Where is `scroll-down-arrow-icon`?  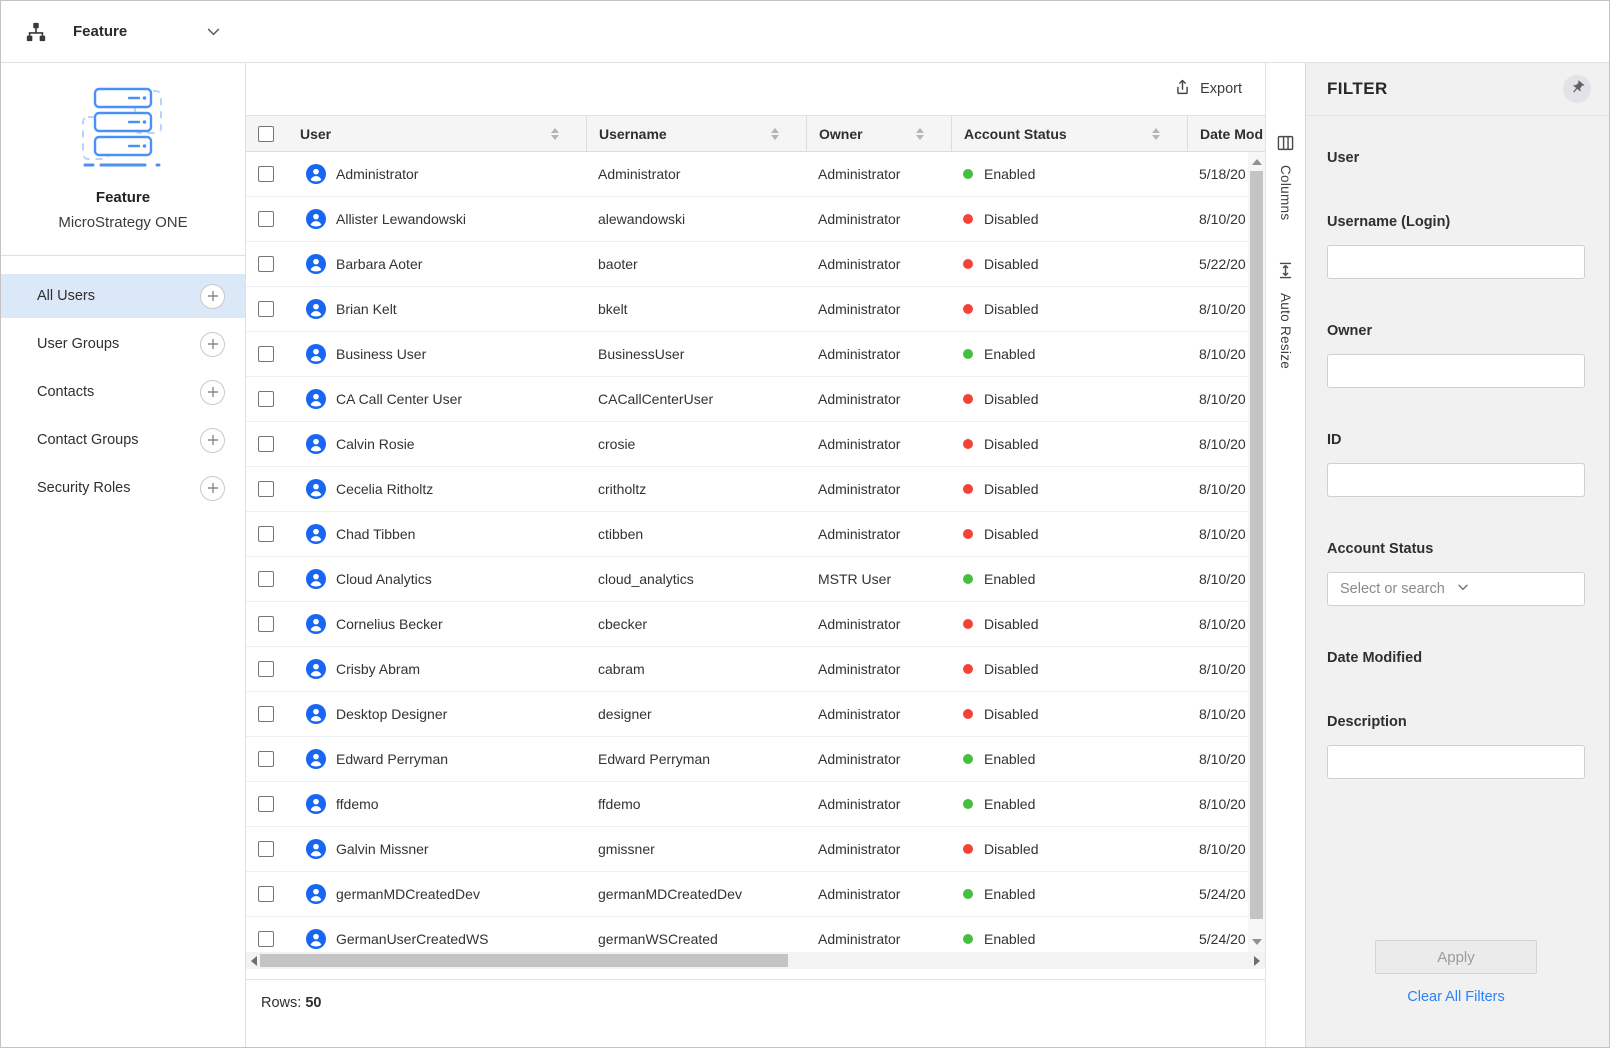
scroll-down-arrow-icon is located at coordinates (1256, 942).